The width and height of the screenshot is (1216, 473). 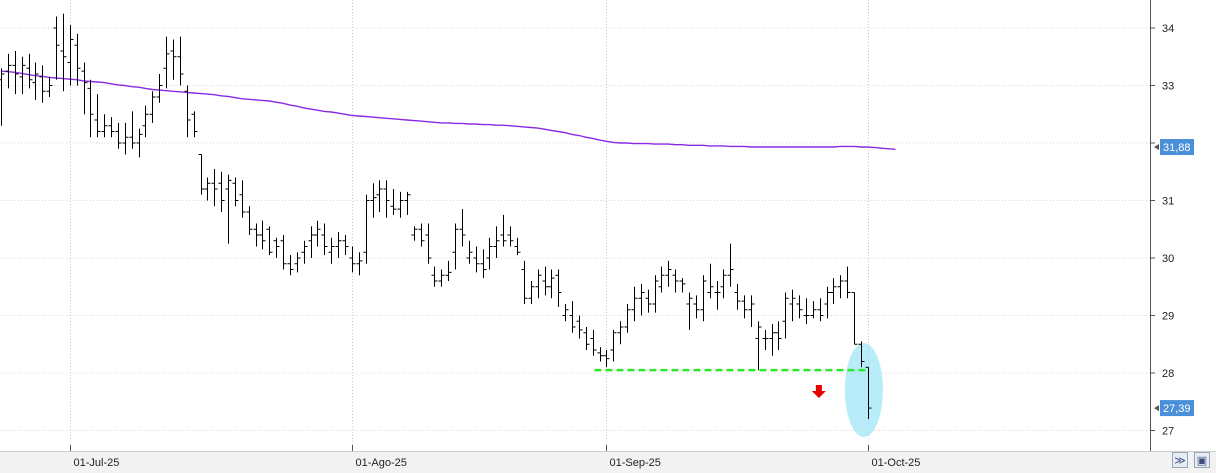 I want to click on y-tick-label: 27, so click(x=1168, y=432).